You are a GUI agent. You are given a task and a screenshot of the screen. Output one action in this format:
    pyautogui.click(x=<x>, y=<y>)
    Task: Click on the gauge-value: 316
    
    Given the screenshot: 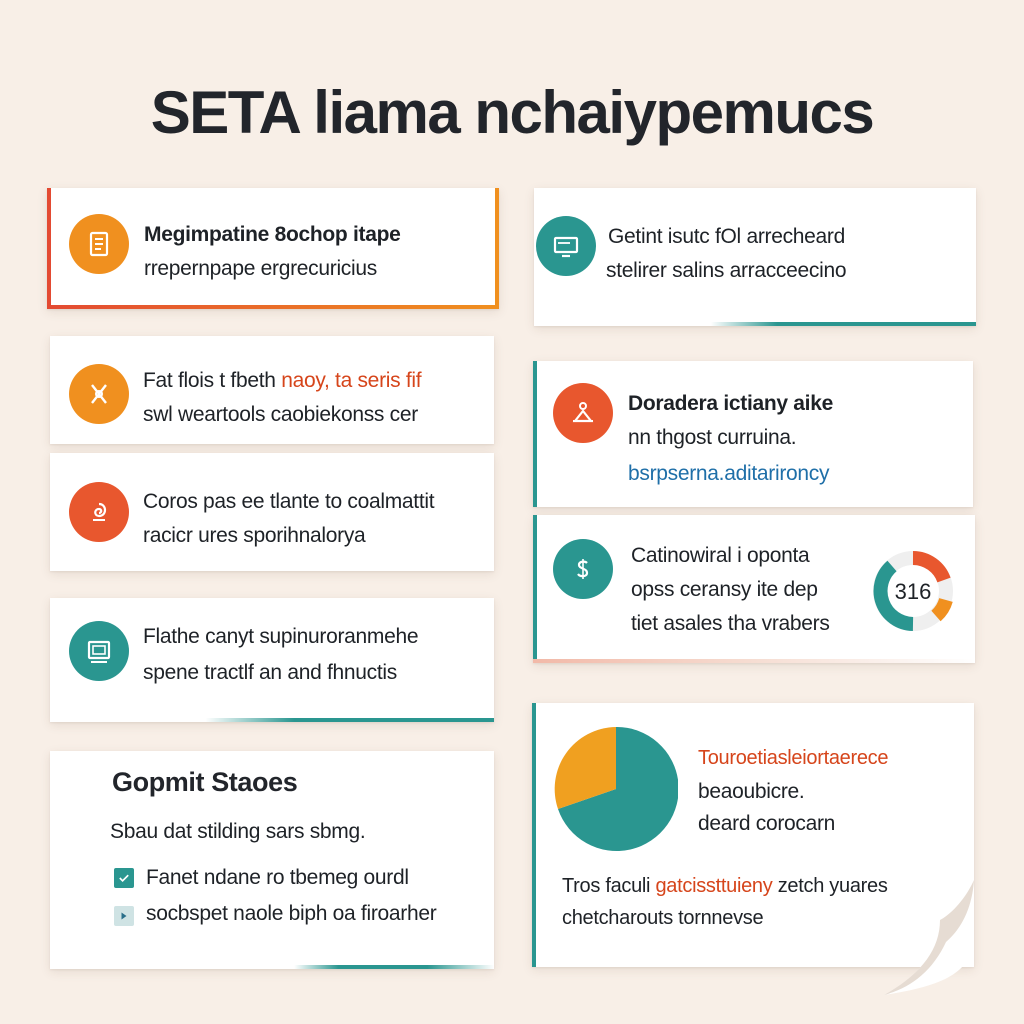 What is the action you would take?
    pyautogui.click(x=913, y=591)
    